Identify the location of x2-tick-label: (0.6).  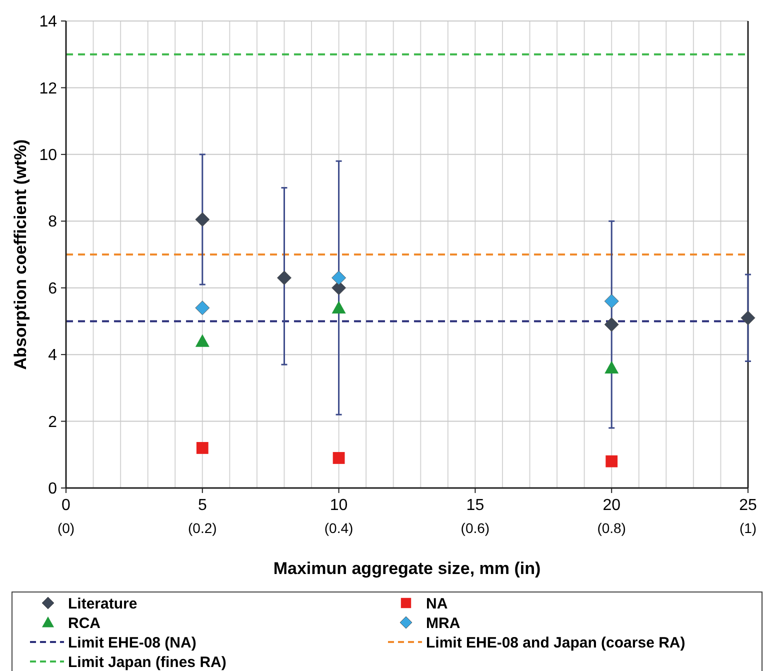
(475, 528).